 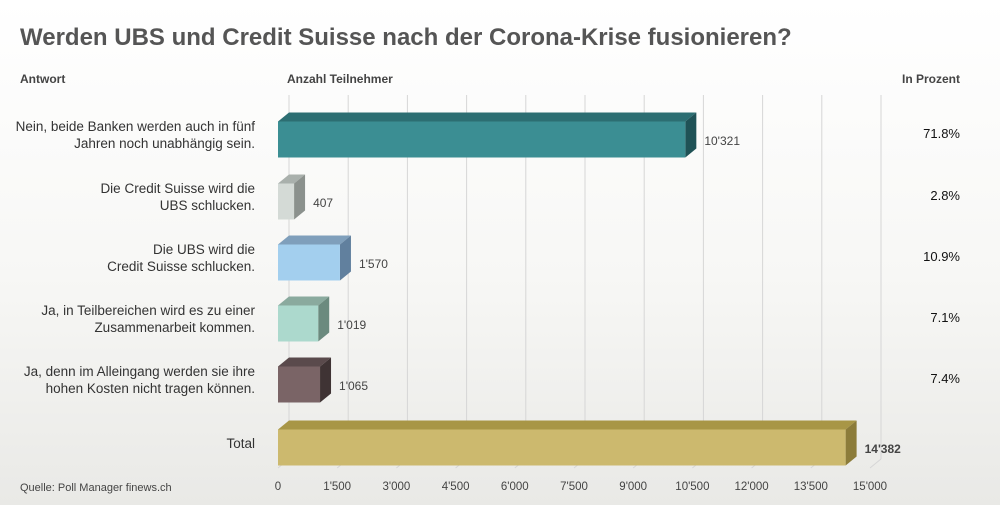 What do you see at coordinates (148, 310) in the screenshot?
I see `answer-label-line: Ja, in Teilbereichen wird es zu einer` at bounding box center [148, 310].